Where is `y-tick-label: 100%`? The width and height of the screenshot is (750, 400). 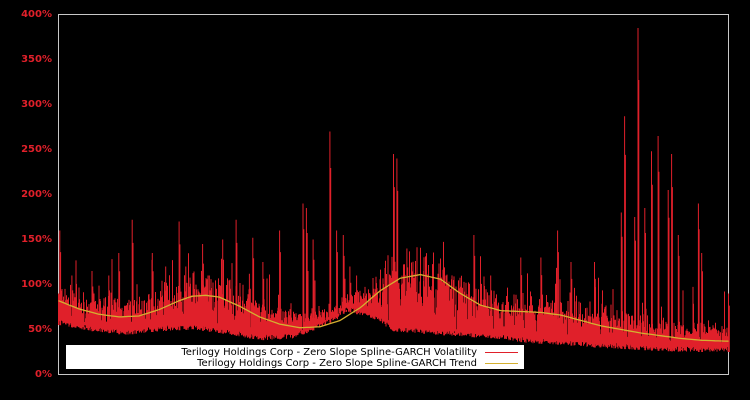
y-tick-label: 100% is located at coordinates (36, 284).